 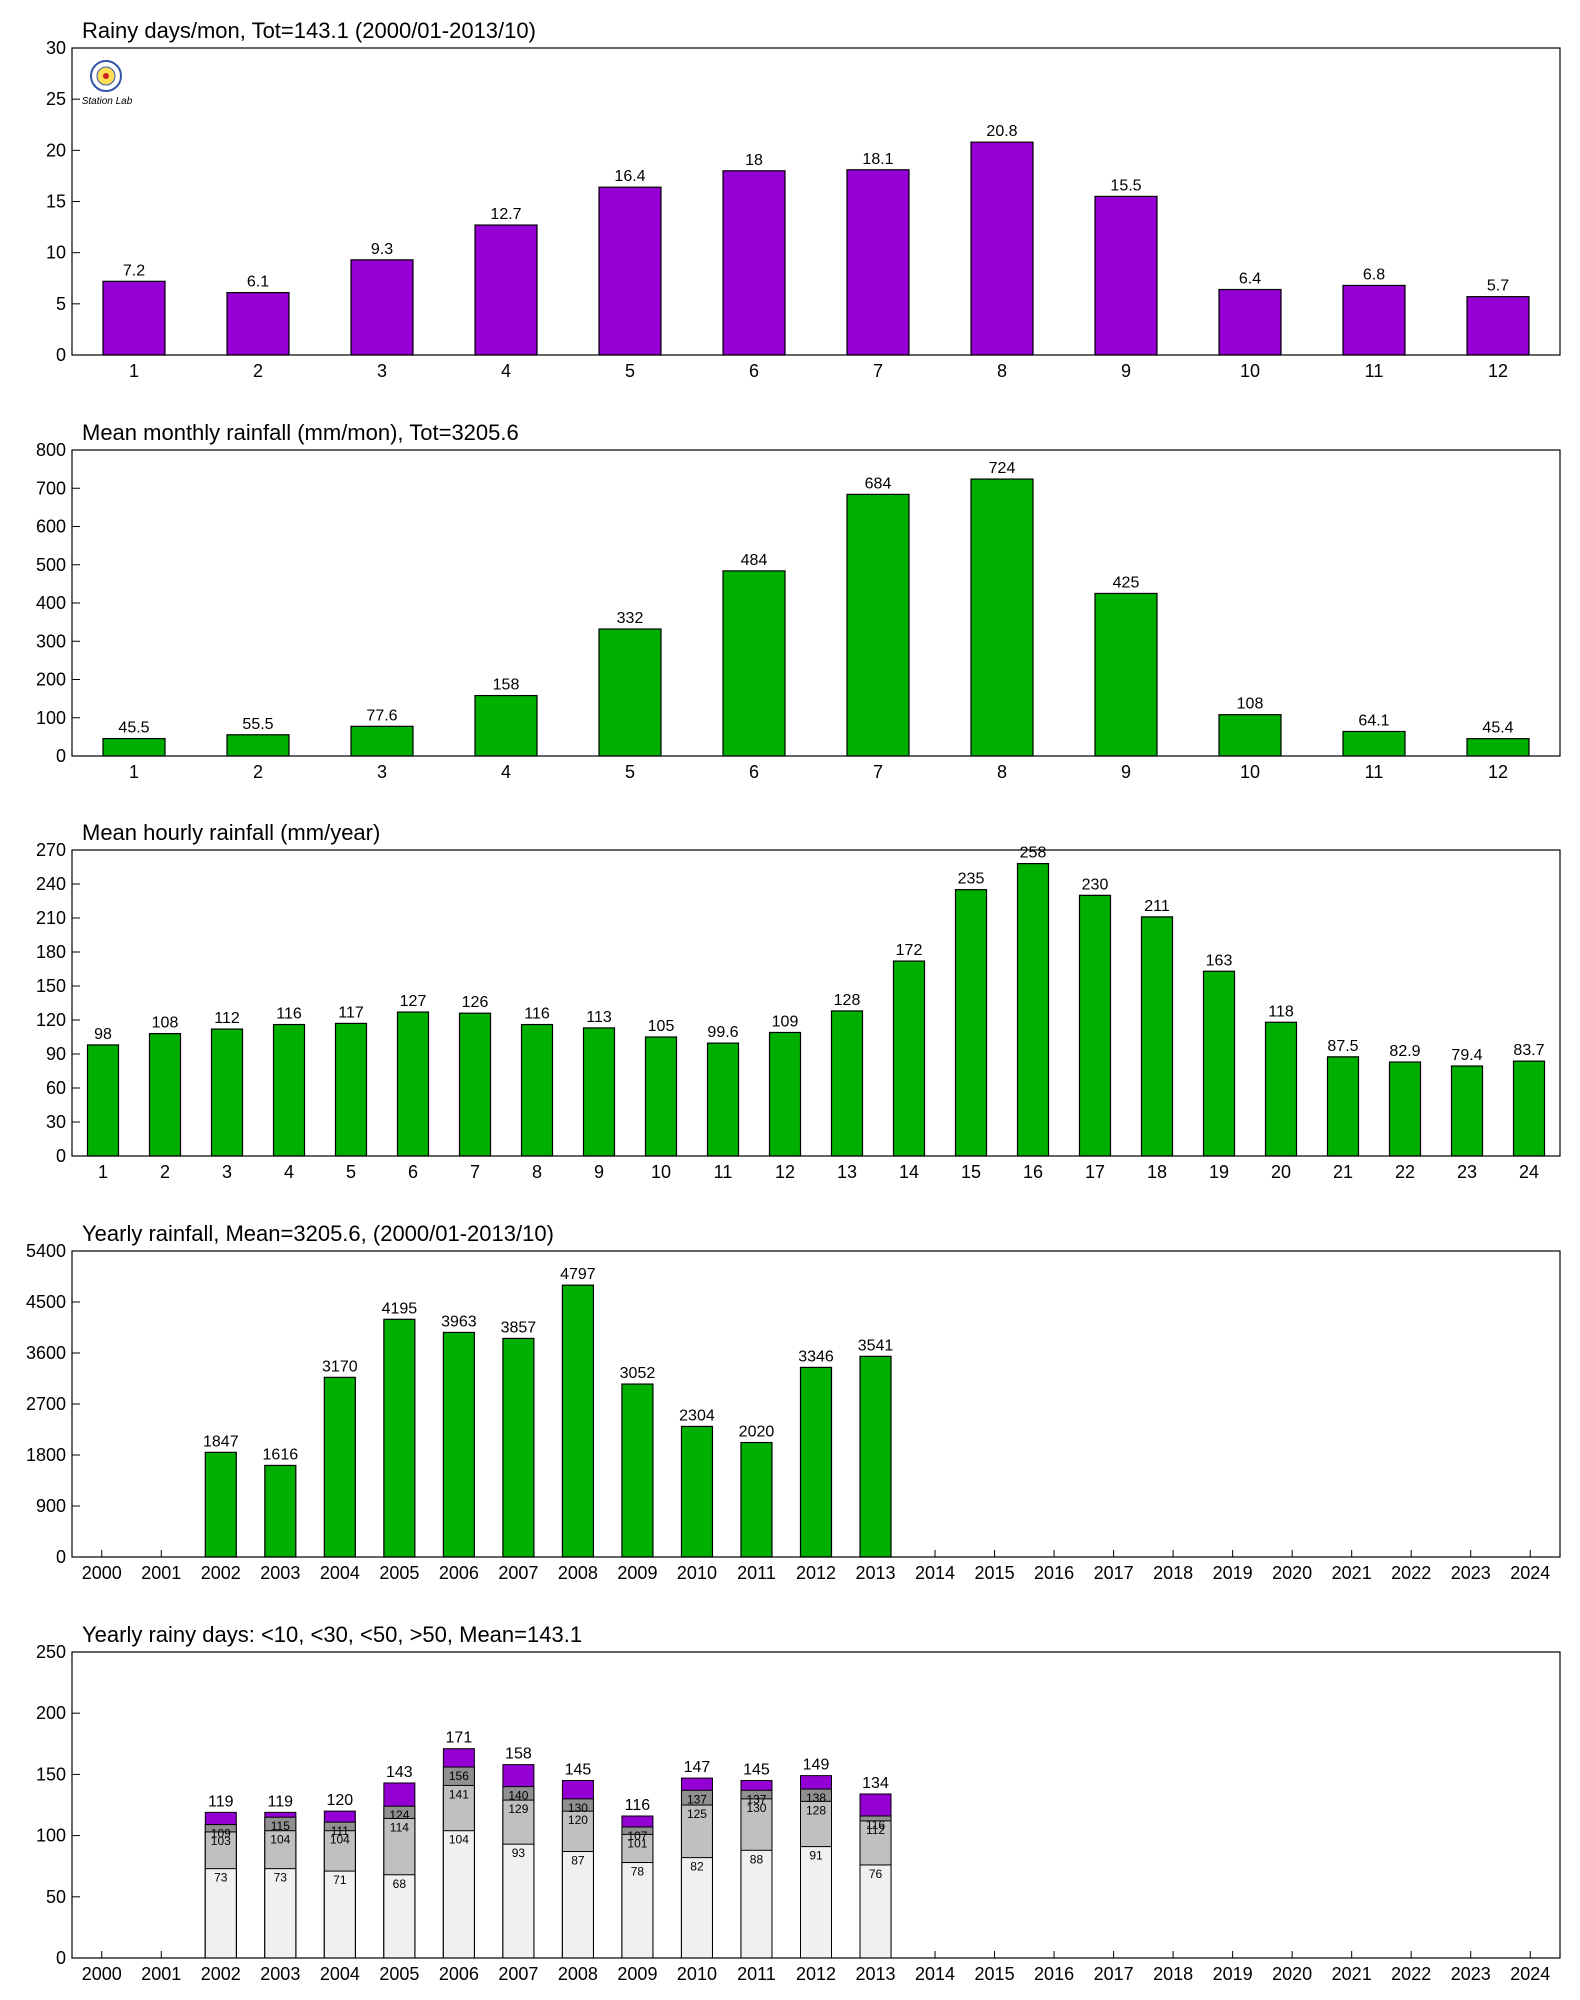 I want to click on x-tick-label: 2014, so click(x=935, y=1573).